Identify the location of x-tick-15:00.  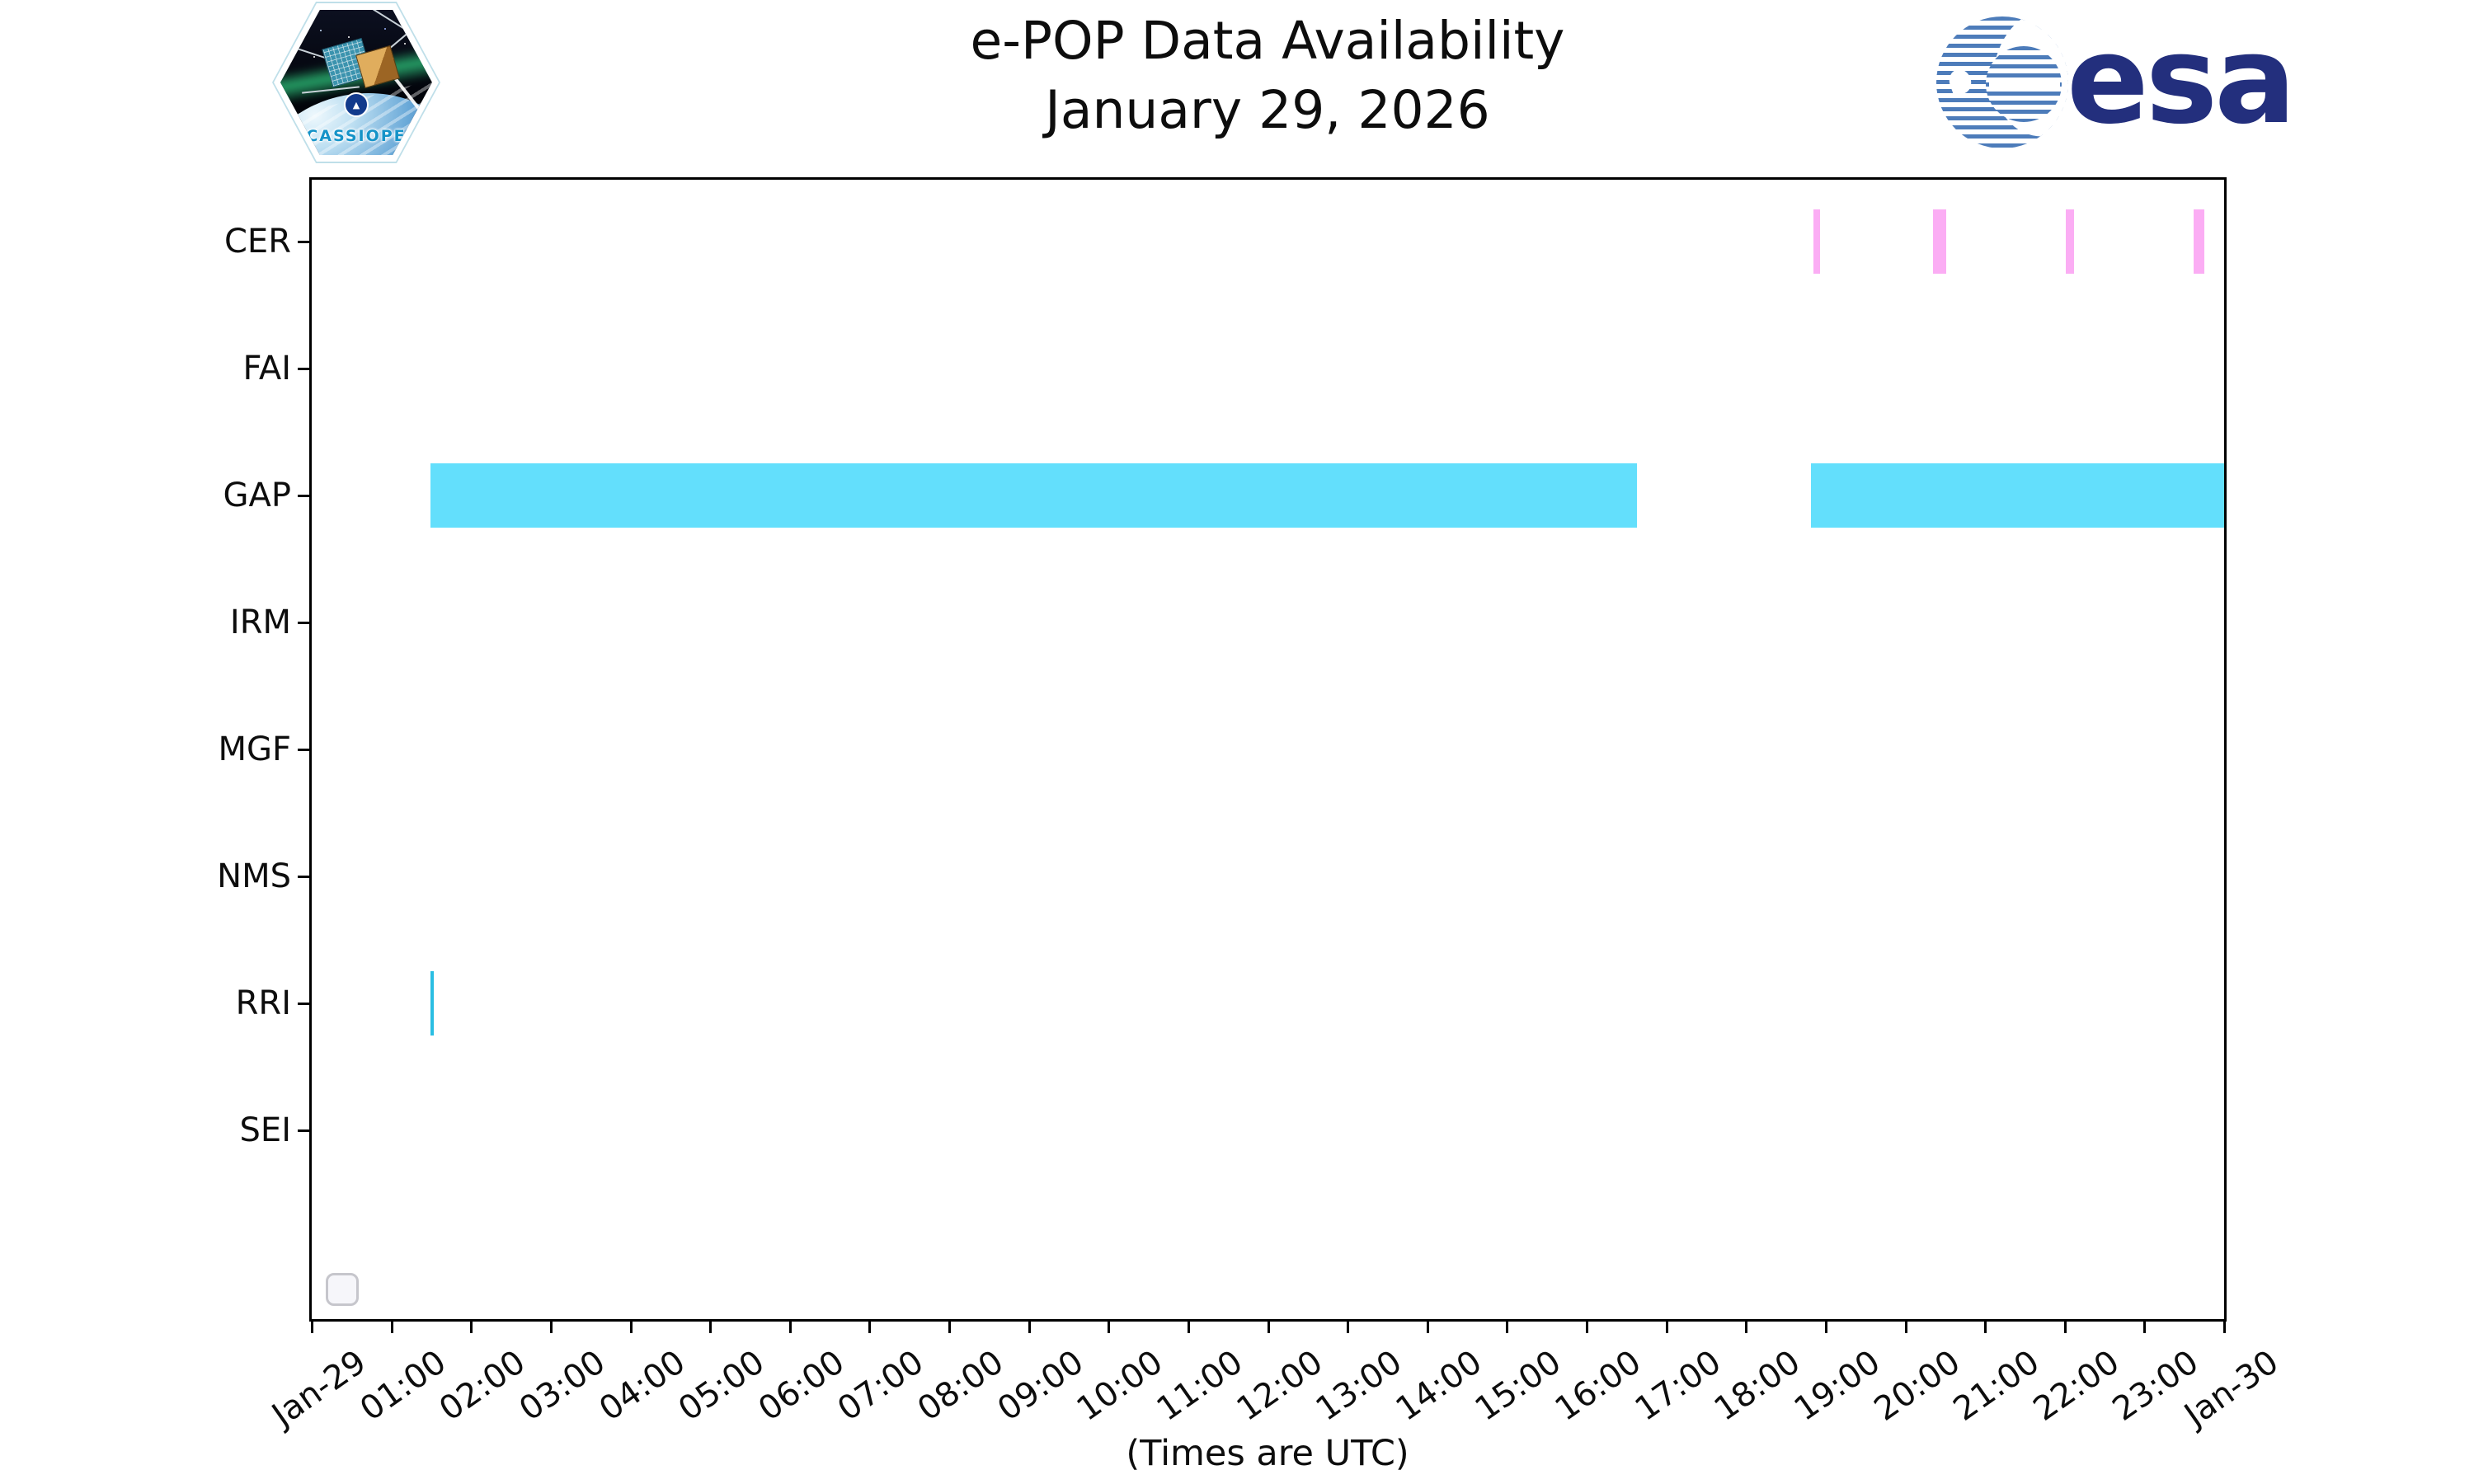
(1507, 1327).